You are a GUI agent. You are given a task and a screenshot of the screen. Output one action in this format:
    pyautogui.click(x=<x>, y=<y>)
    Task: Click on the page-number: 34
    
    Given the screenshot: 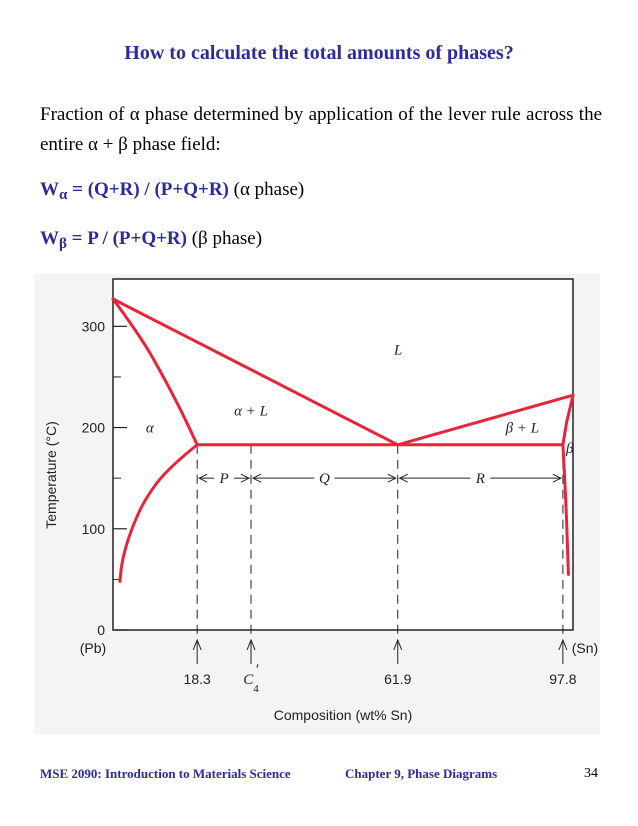 What is the action you would take?
    pyautogui.click(x=591, y=773)
    